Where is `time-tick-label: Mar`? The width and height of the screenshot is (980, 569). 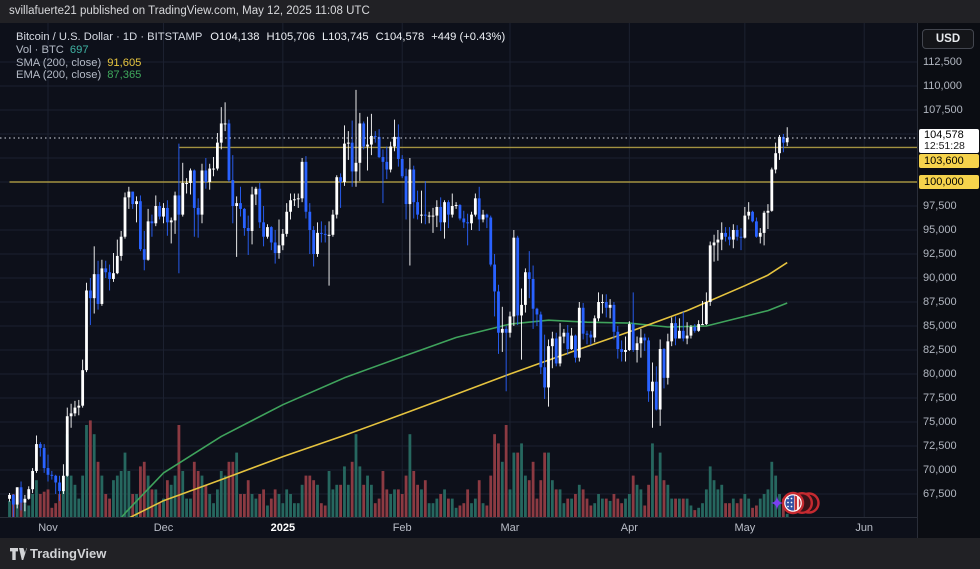
time-tick-label: Mar is located at coordinates (510, 528).